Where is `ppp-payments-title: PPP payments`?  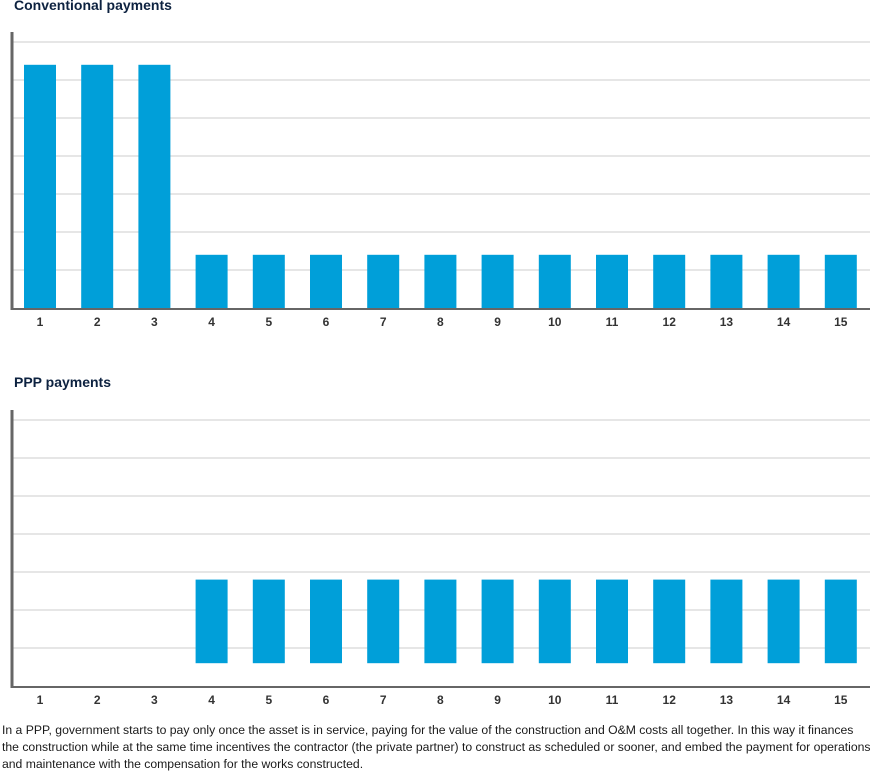
ppp-payments-title: PPP payments is located at coordinates (63, 382).